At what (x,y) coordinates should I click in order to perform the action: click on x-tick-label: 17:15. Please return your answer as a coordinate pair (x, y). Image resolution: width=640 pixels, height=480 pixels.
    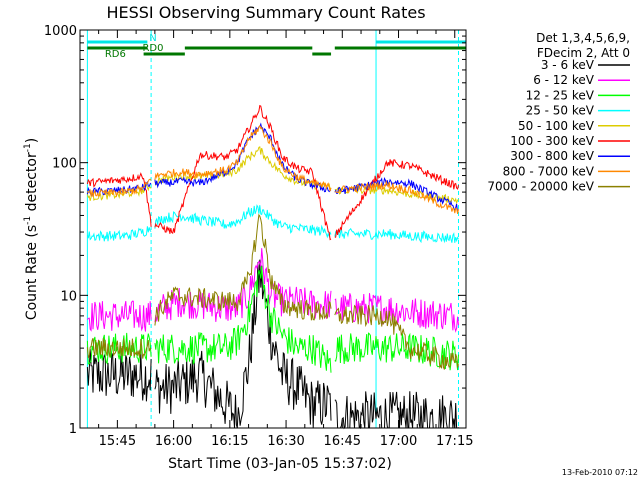
    Looking at the image, I should click on (454, 441).